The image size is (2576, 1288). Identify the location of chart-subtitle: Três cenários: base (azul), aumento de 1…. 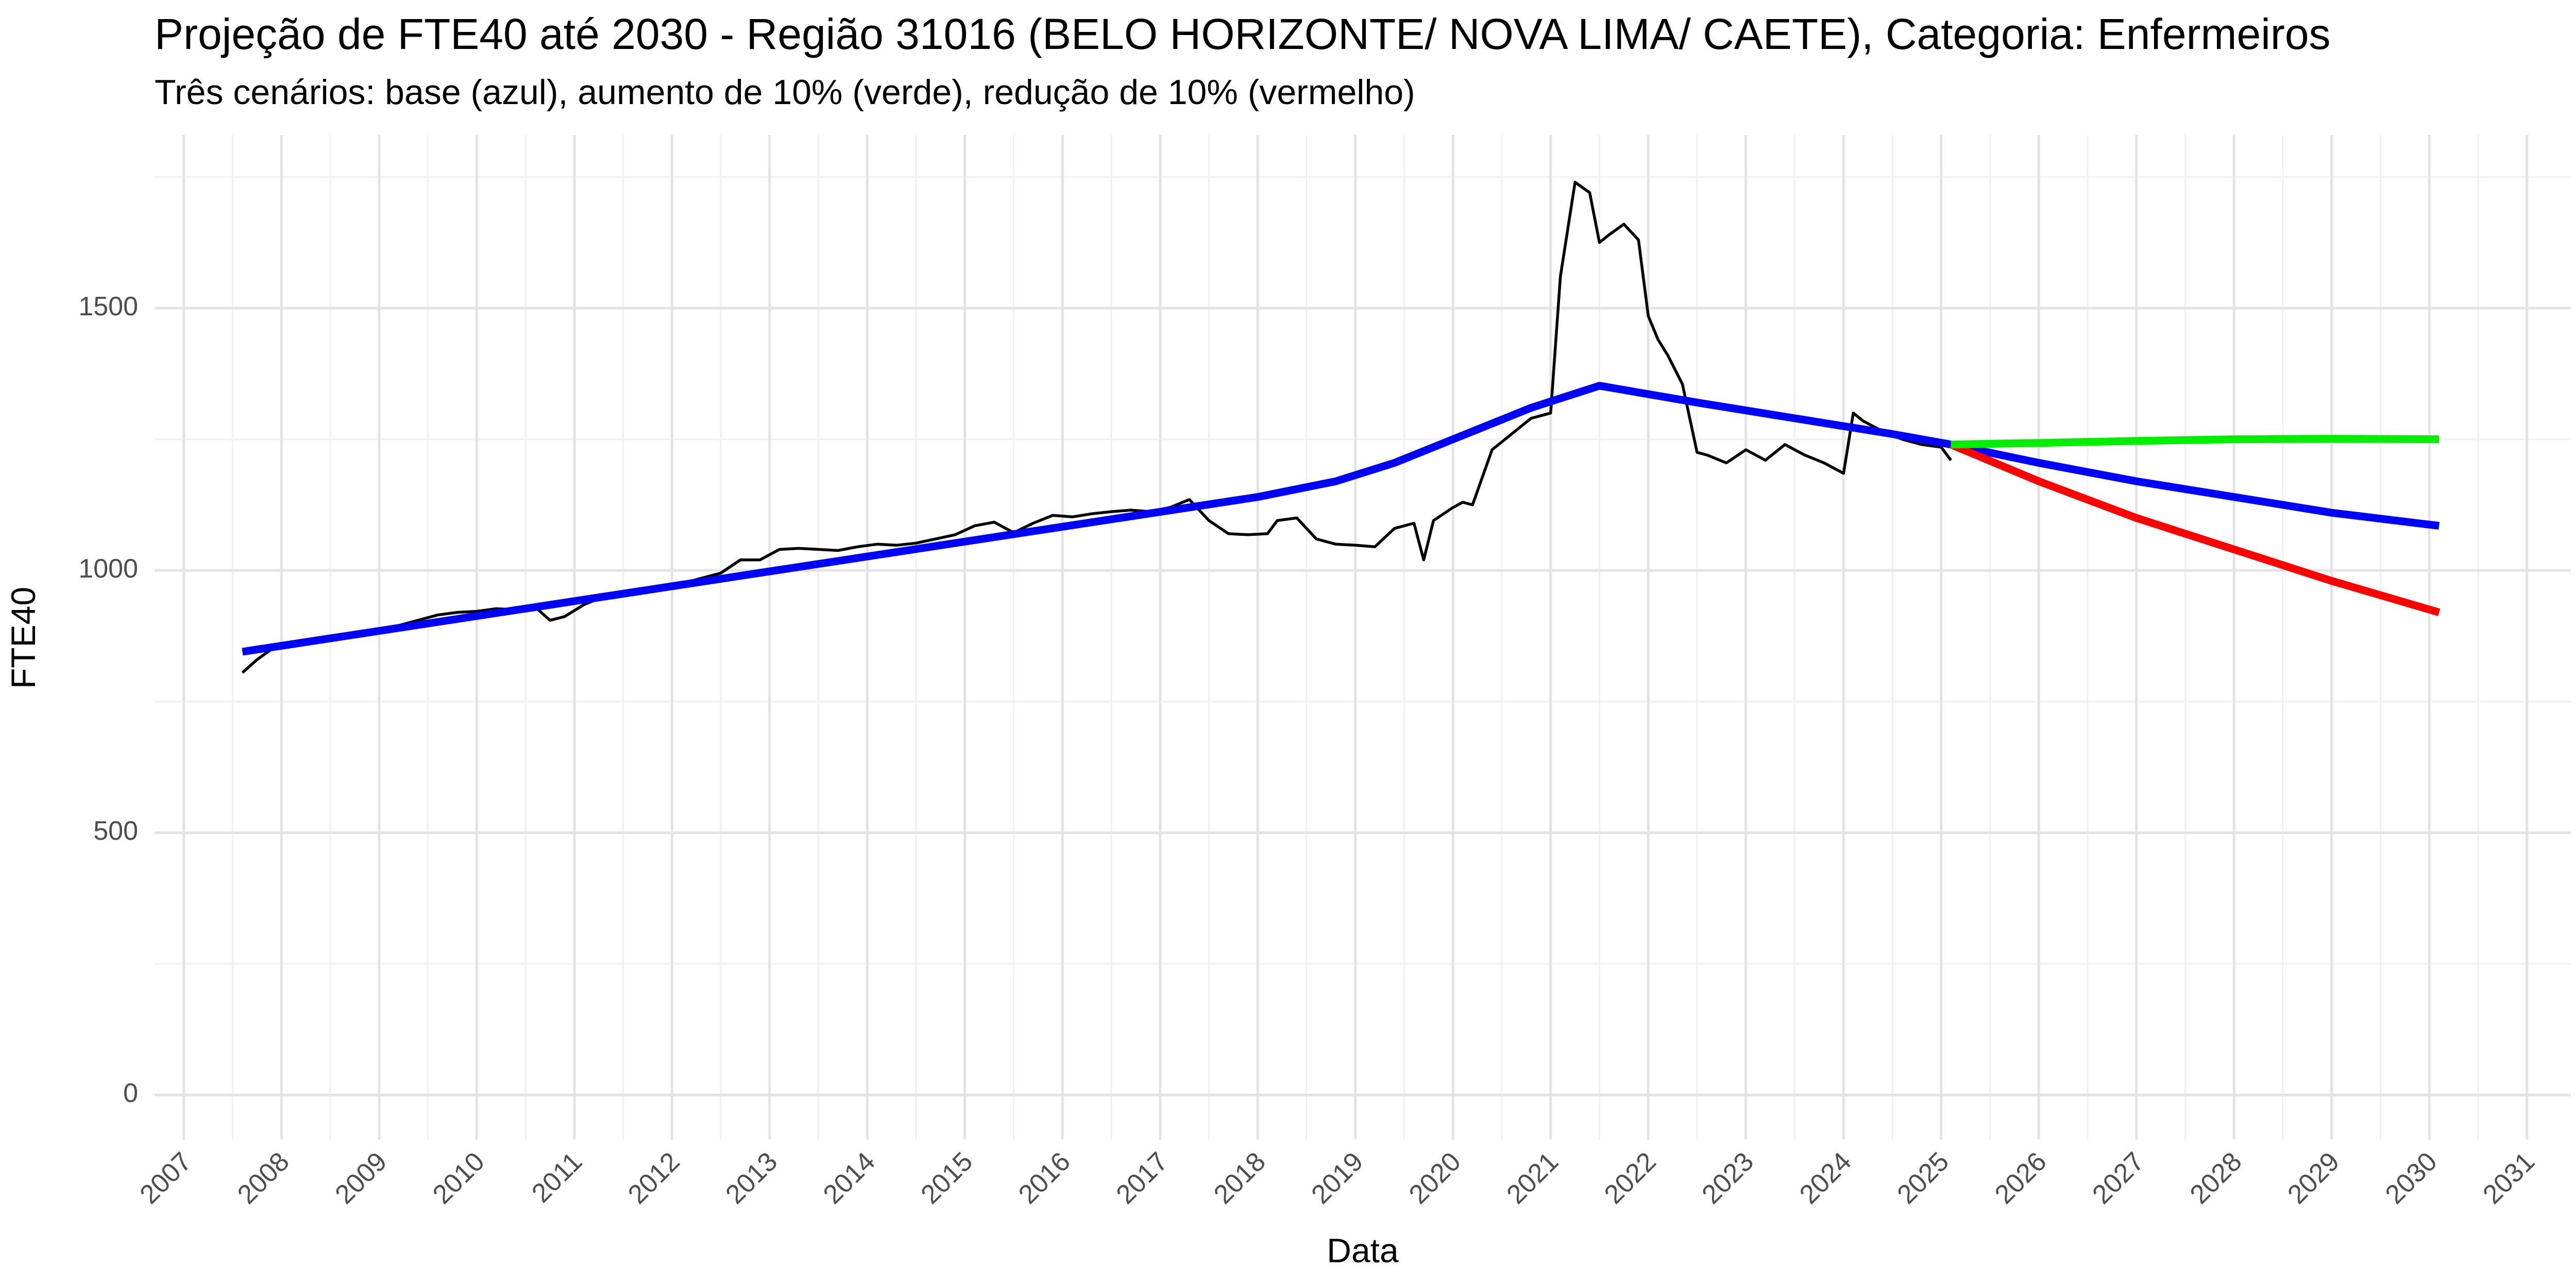
(785, 92).